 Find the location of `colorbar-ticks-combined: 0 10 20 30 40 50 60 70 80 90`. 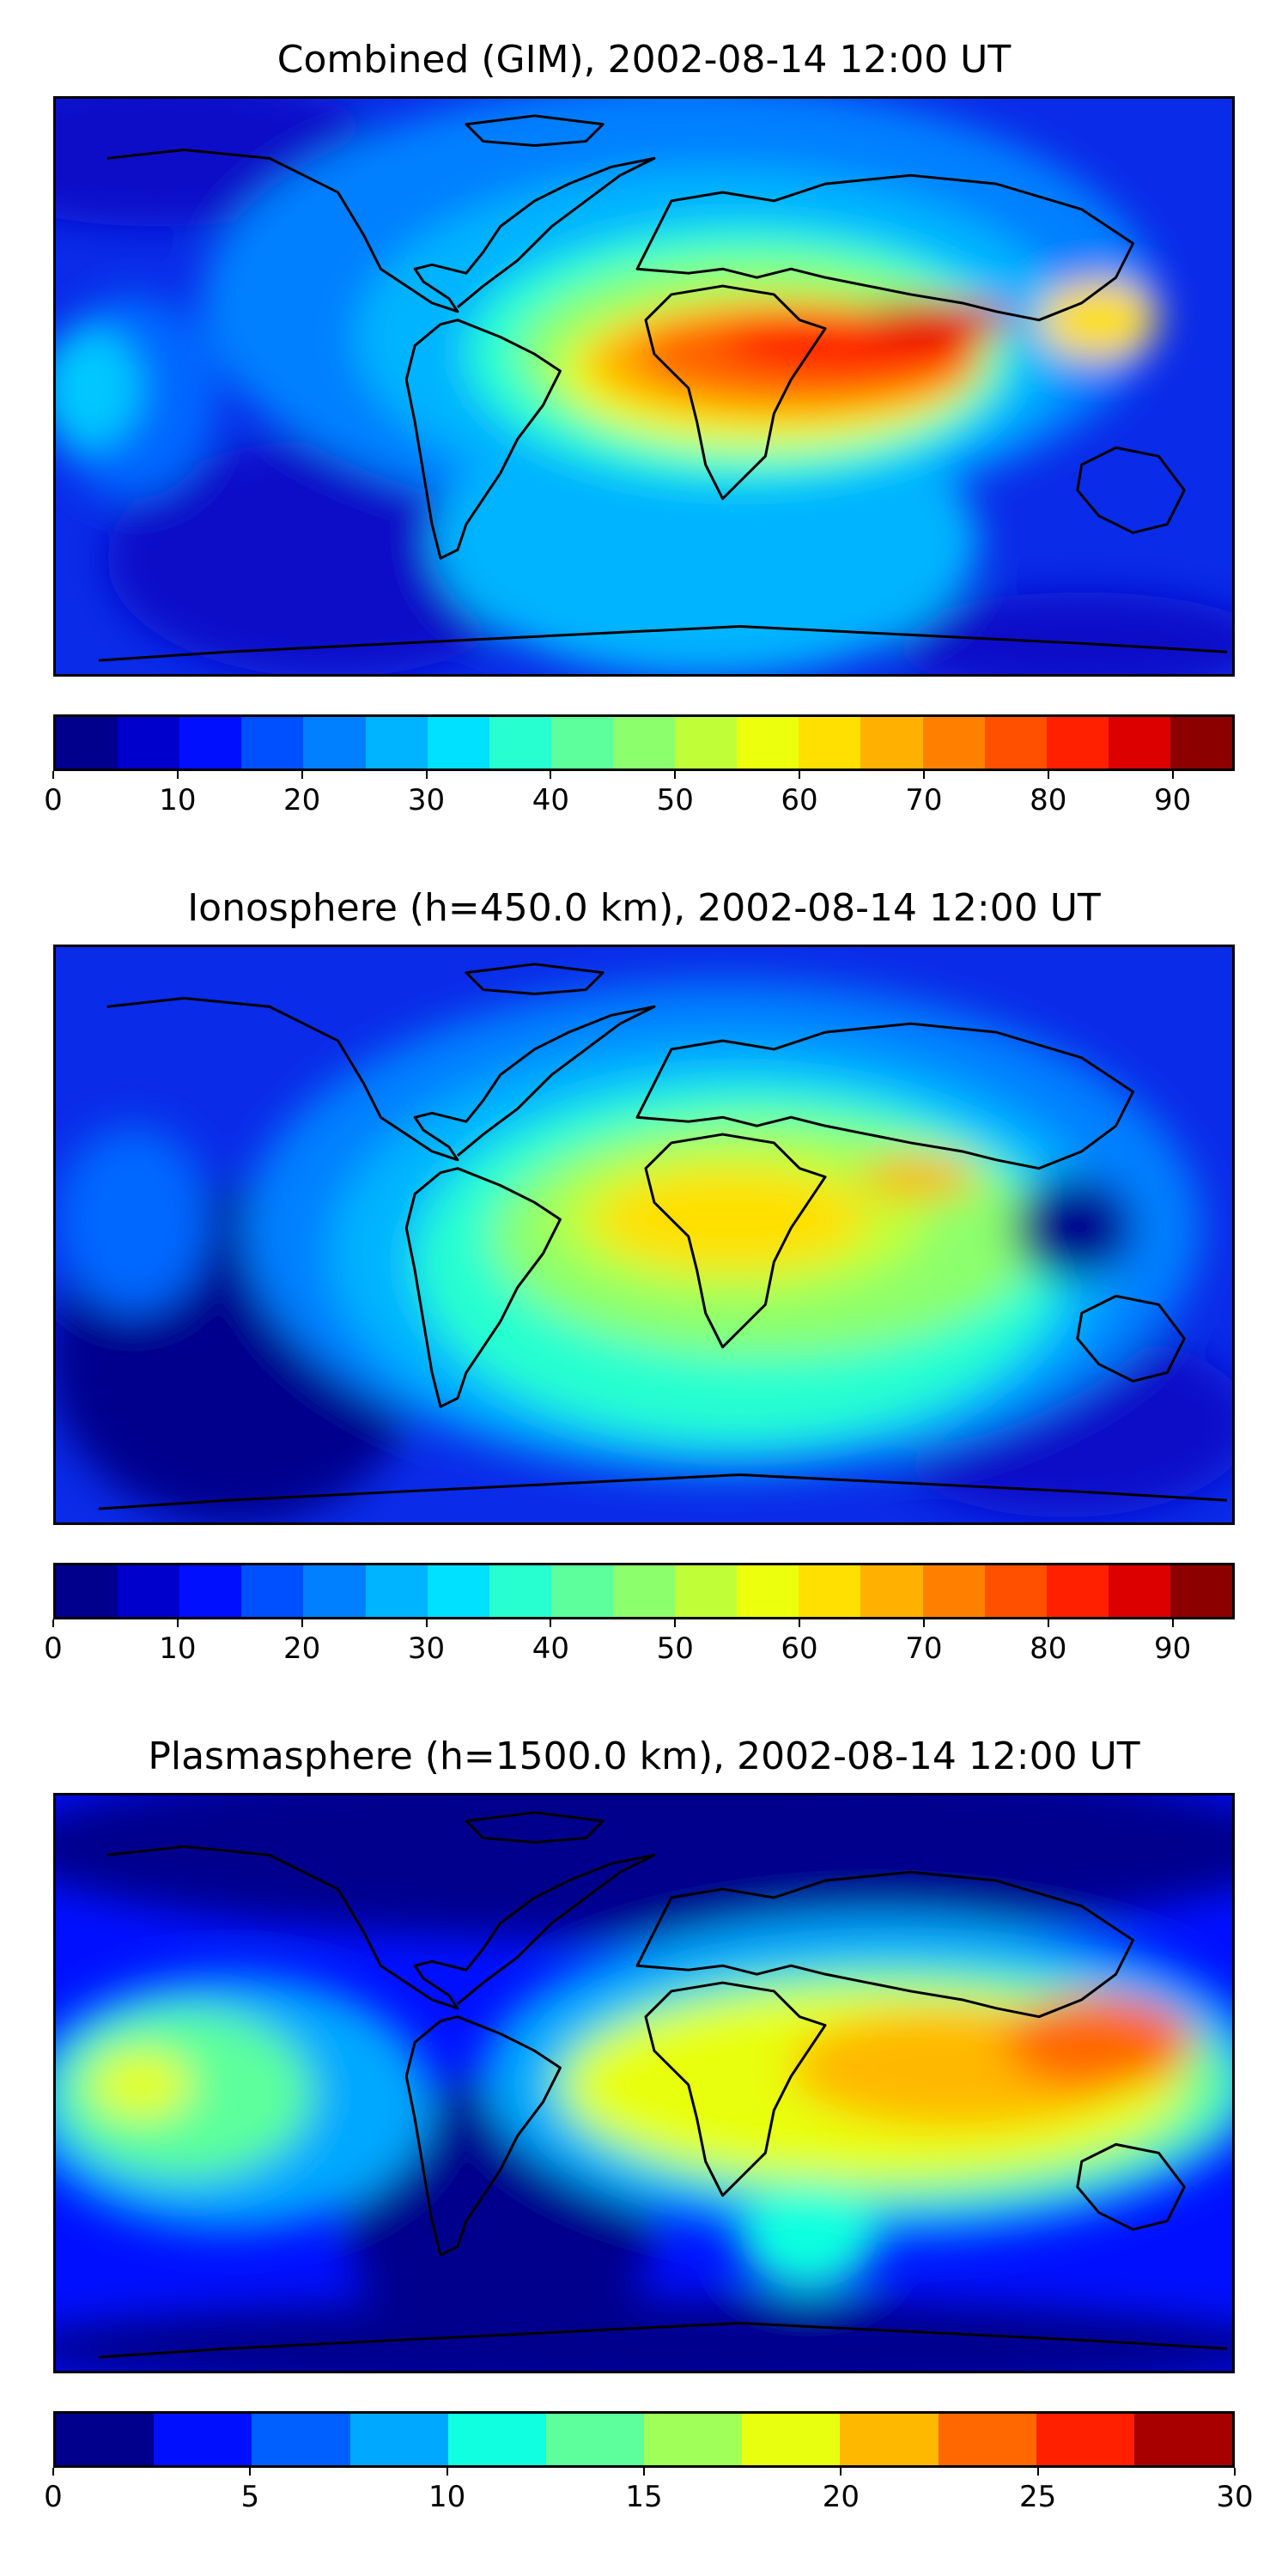

colorbar-ticks-combined: 0 10 20 30 40 50 60 70 80 90 is located at coordinates (640, 797).